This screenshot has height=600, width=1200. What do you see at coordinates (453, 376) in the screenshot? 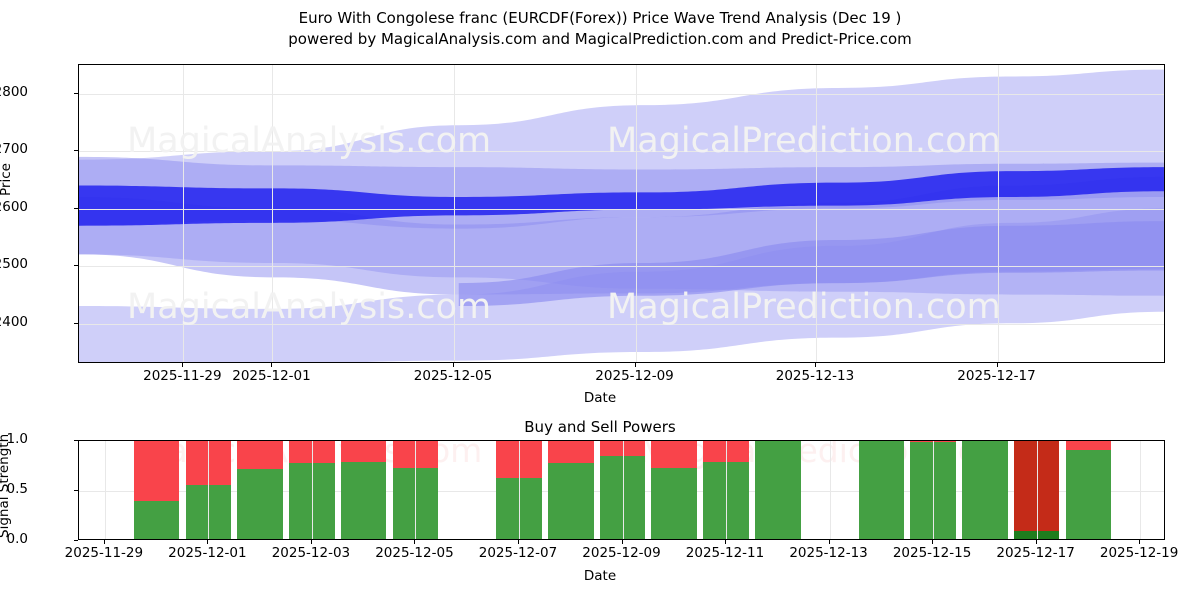
I see `price-x-tick-label: 2025-12-05` at bounding box center [453, 376].